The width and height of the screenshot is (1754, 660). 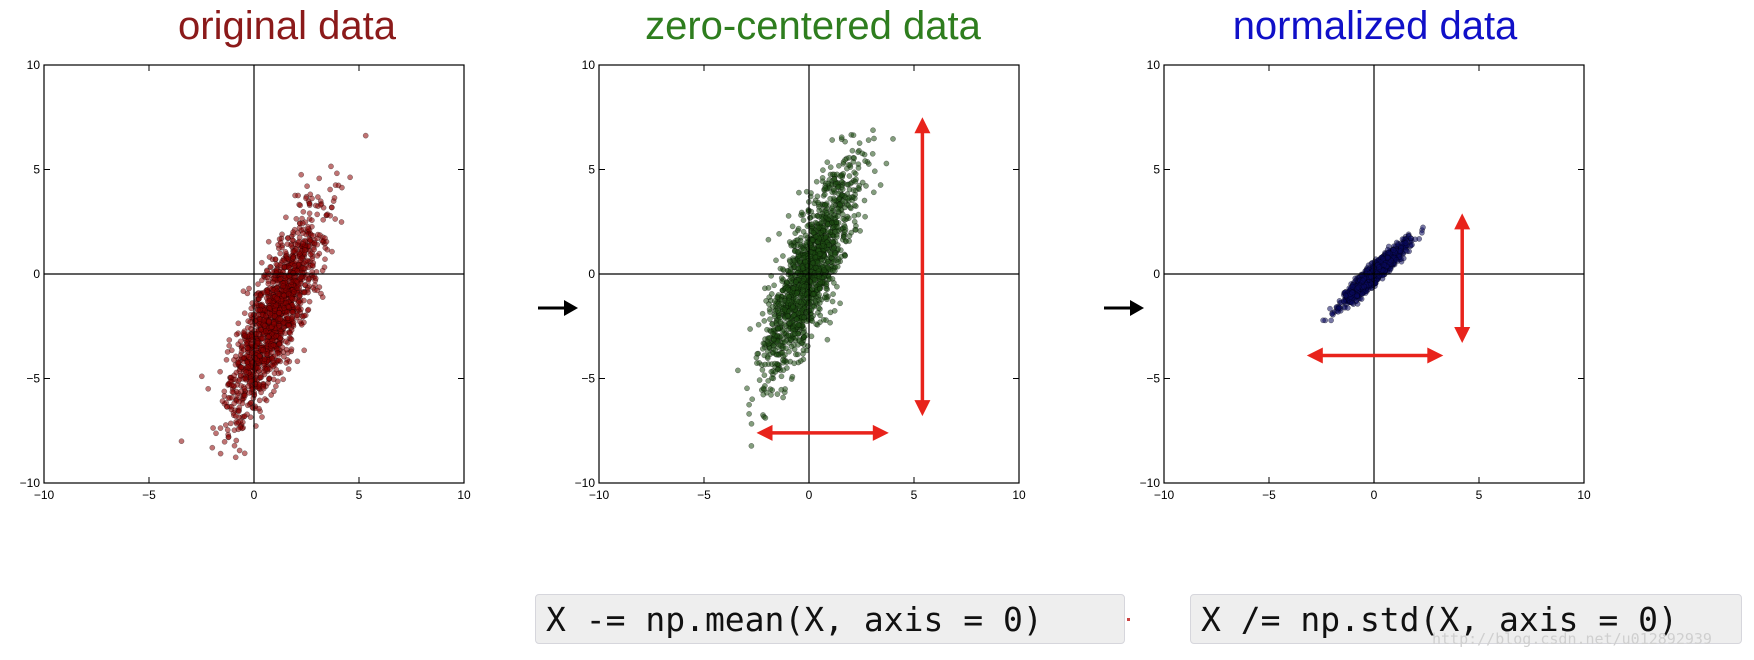 What do you see at coordinates (813, 26) in the screenshot?
I see `chart-title-zero-centered: zero-centered data` at bounding box center [813, 26].